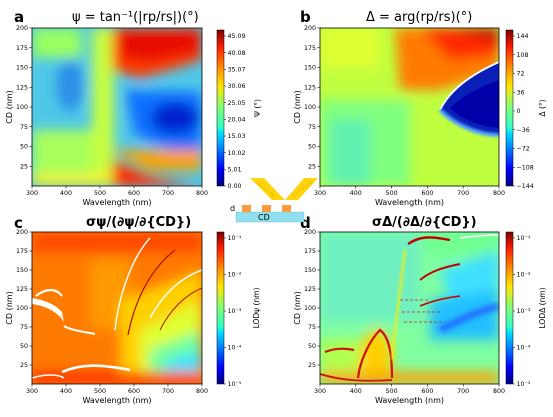 The image size is (553, 417). What do you see at coordinates (525, 167) in the screenshot?
I see `colorbar-tick-label: −108` at bounding box center [525, 167].